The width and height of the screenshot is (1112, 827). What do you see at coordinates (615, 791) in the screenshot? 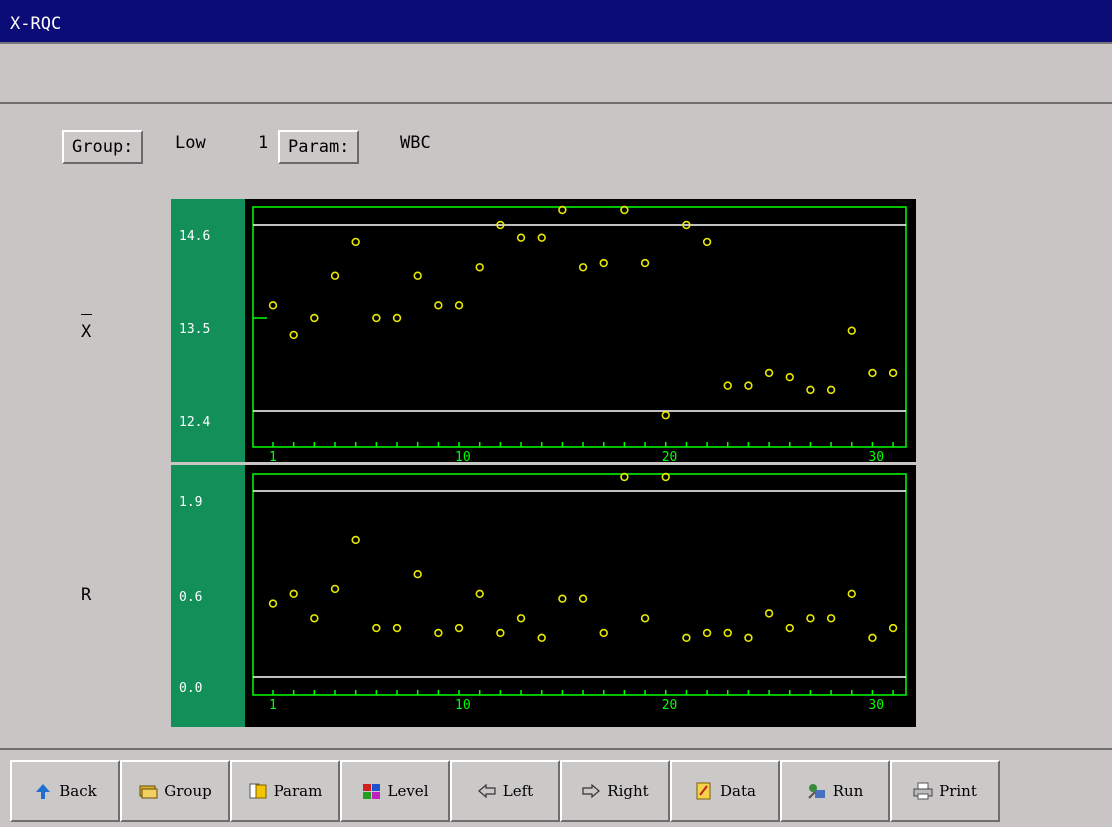
I see `toolbar-right-button: Right` at bounding box center [615, 791].